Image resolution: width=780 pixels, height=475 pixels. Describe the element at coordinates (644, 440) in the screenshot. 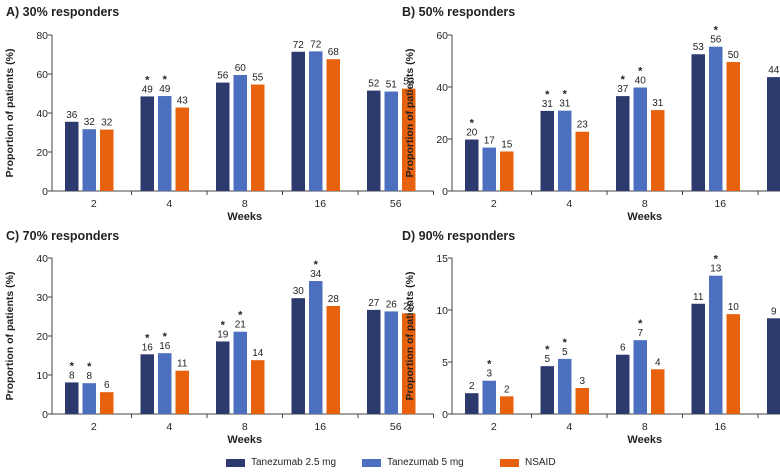

I see `x-axis-label: Weeks` at that location.